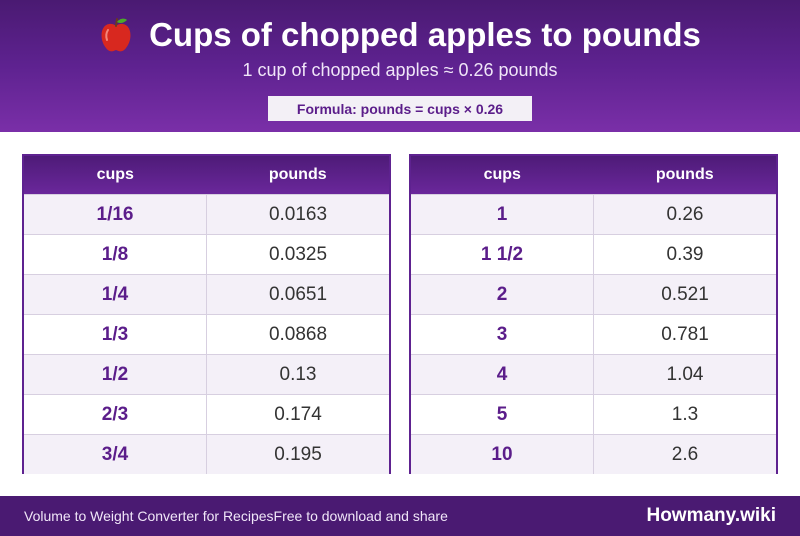 Image resolution: width=800 pixels, height=536 pixels. Describe the element at coordinates (685, 254) in the screenshot. I see `pounds-cell: 0.39` at that location.